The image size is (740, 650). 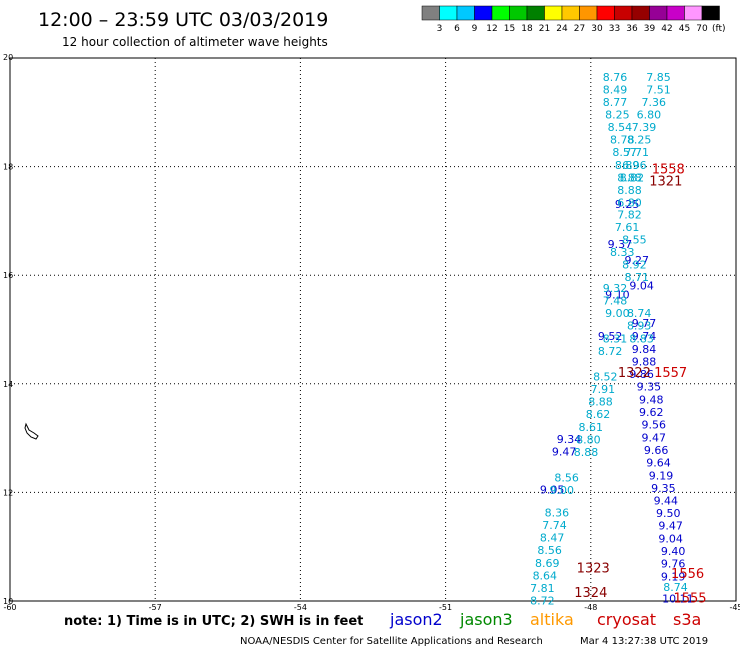 I want to click on colorbar-label: 39, so click(x=650, y=29).